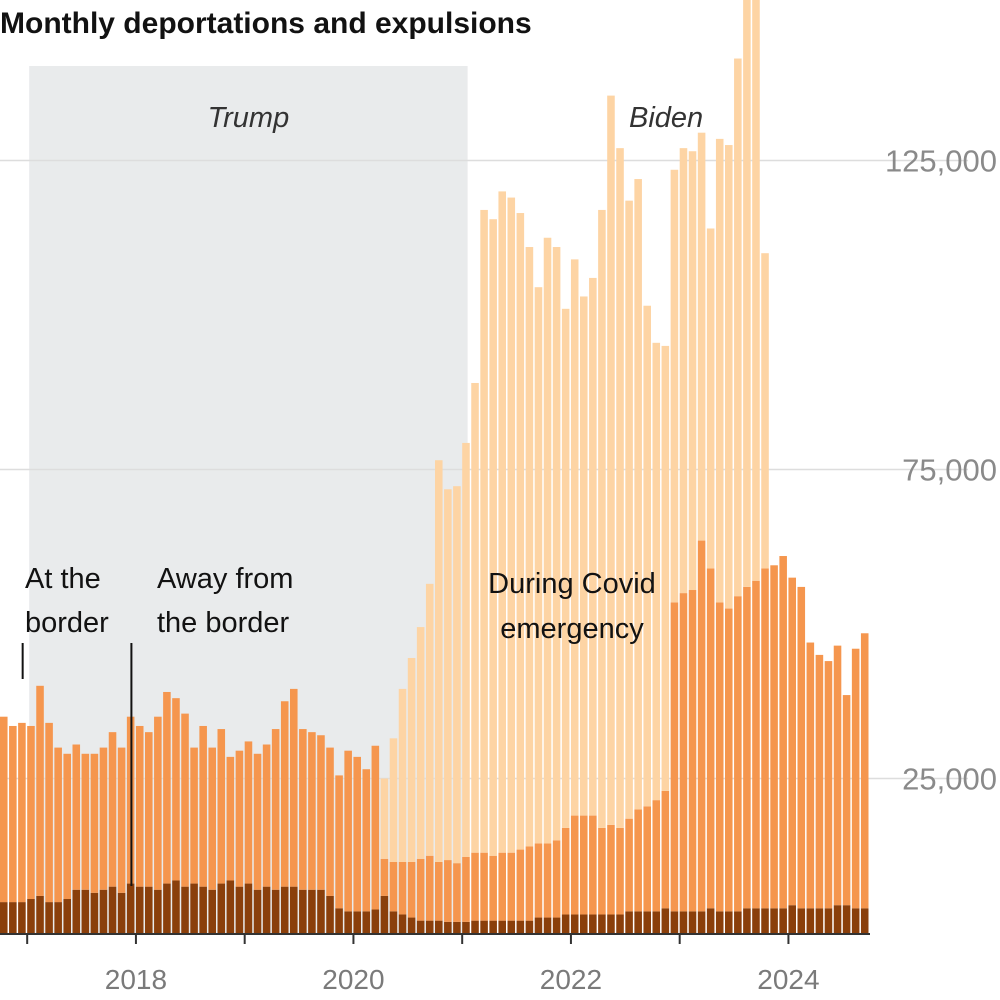 The image size is (1000, 1000). Describe the element at coordinates (456, 118) in the screenshot. I see `period-labels: Trump Biden` at that location.